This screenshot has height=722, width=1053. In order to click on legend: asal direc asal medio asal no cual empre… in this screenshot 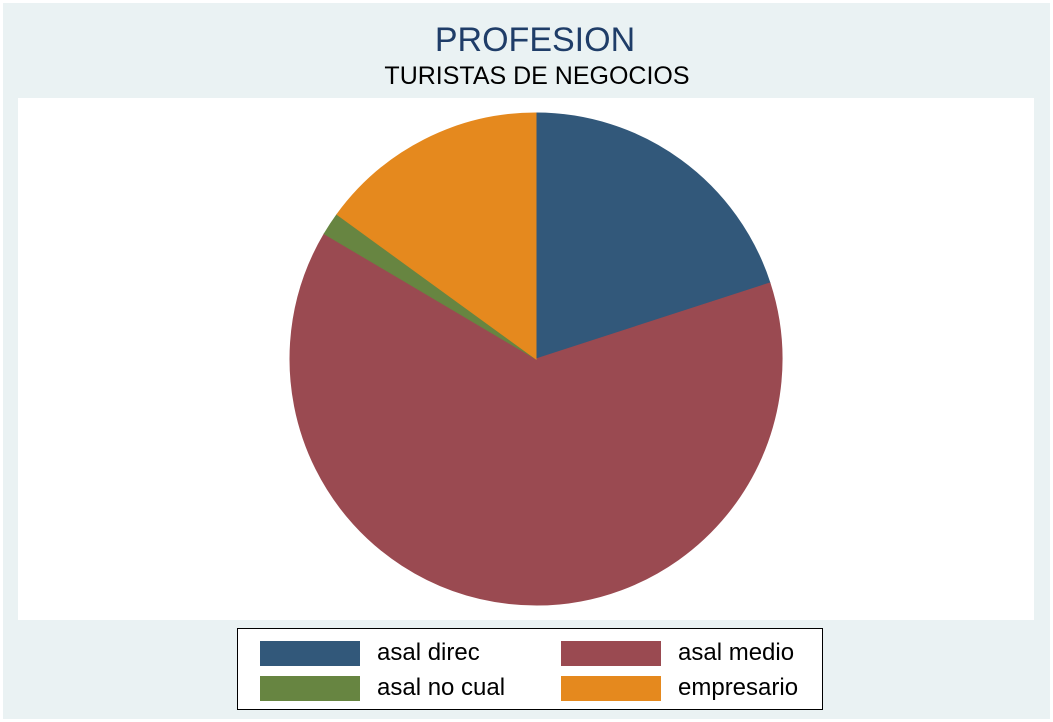, I will do `click(530, 669)`.